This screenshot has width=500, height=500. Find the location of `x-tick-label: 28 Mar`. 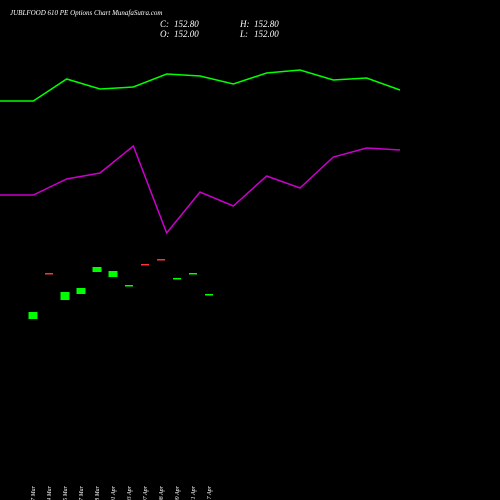

x-tick-label: 28 Mar is located at coordinates (98, 492).